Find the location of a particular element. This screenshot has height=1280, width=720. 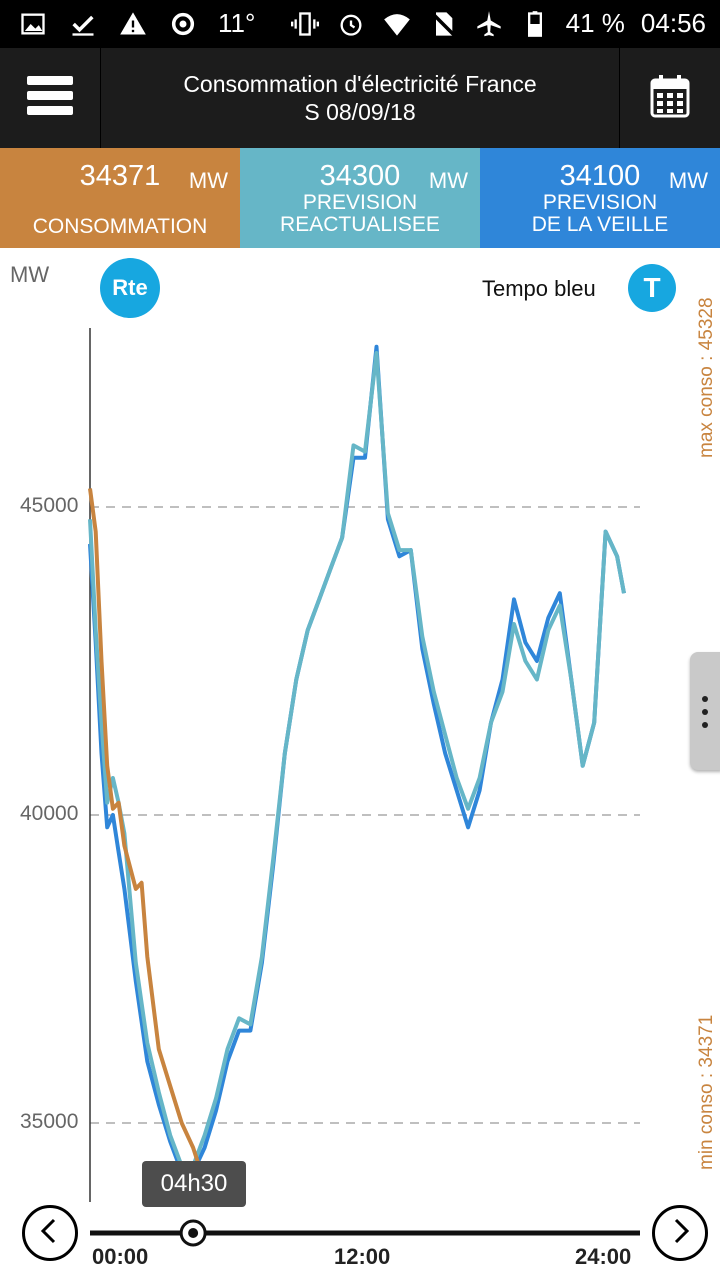

tile-label: PREVISION REACTUALISEE is located at coordinates (360, 214).